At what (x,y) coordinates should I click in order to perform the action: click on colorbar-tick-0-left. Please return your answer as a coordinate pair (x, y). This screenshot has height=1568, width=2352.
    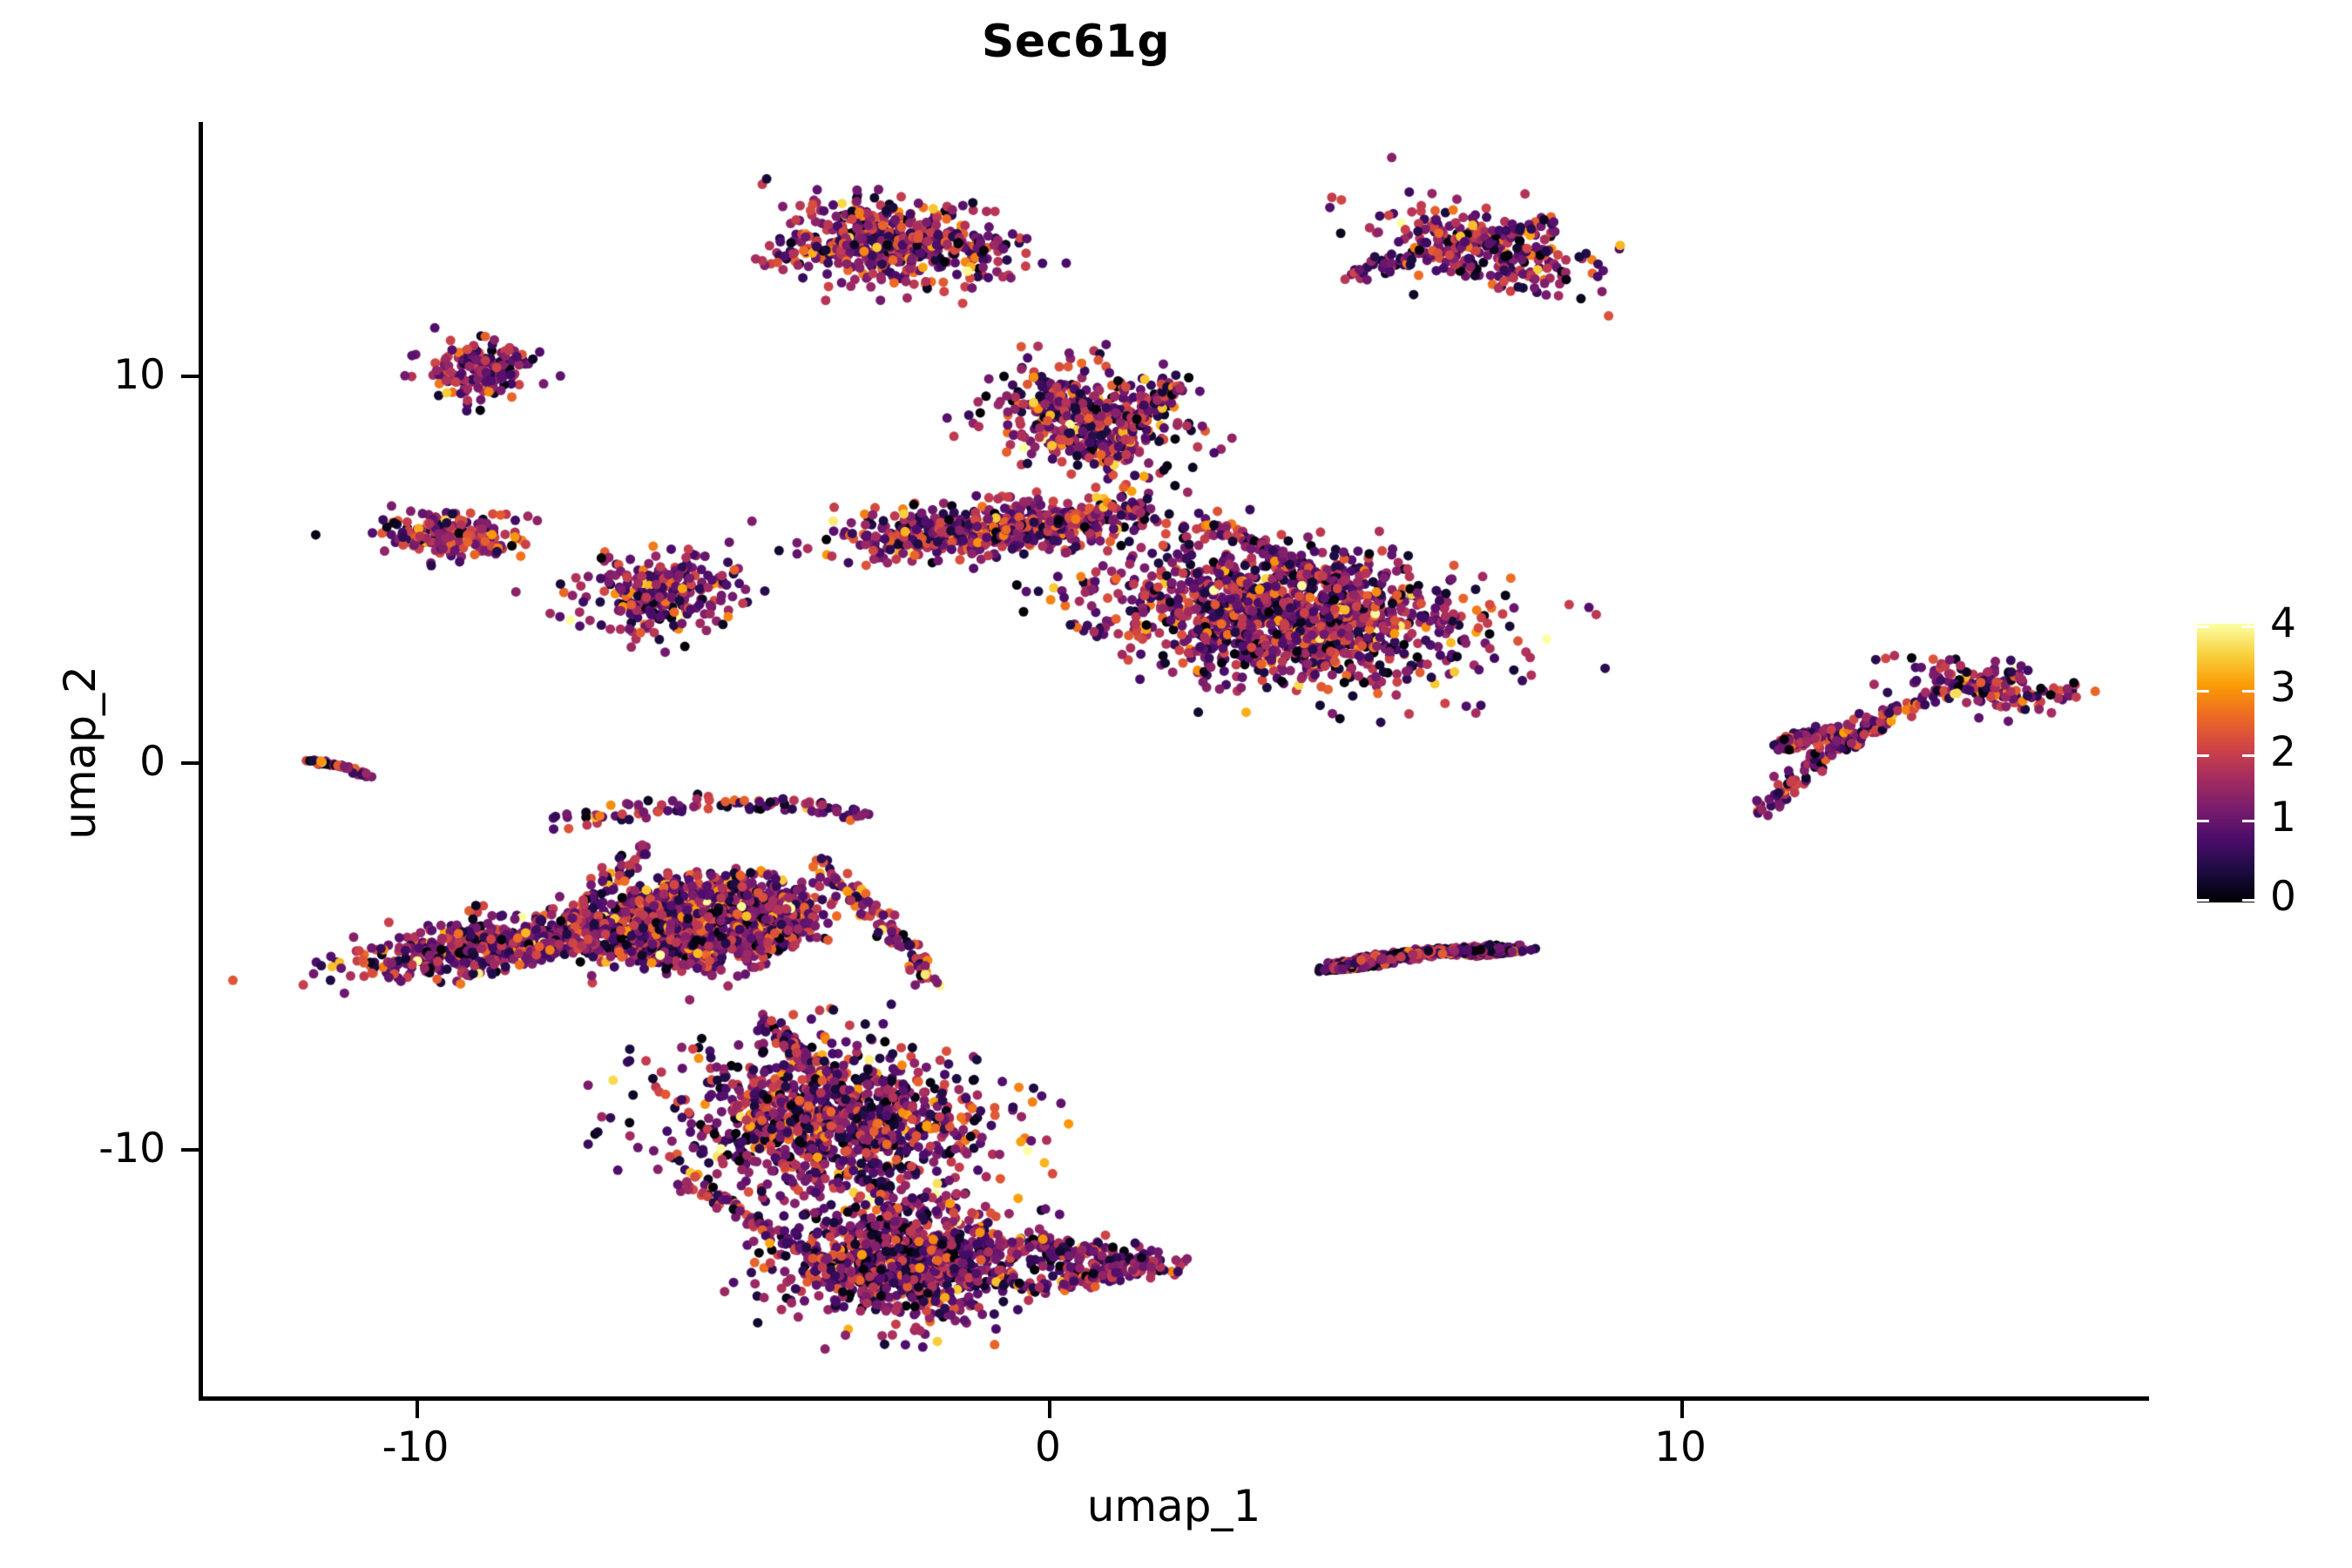
    Looking at the image, I should click on (2203, 900).